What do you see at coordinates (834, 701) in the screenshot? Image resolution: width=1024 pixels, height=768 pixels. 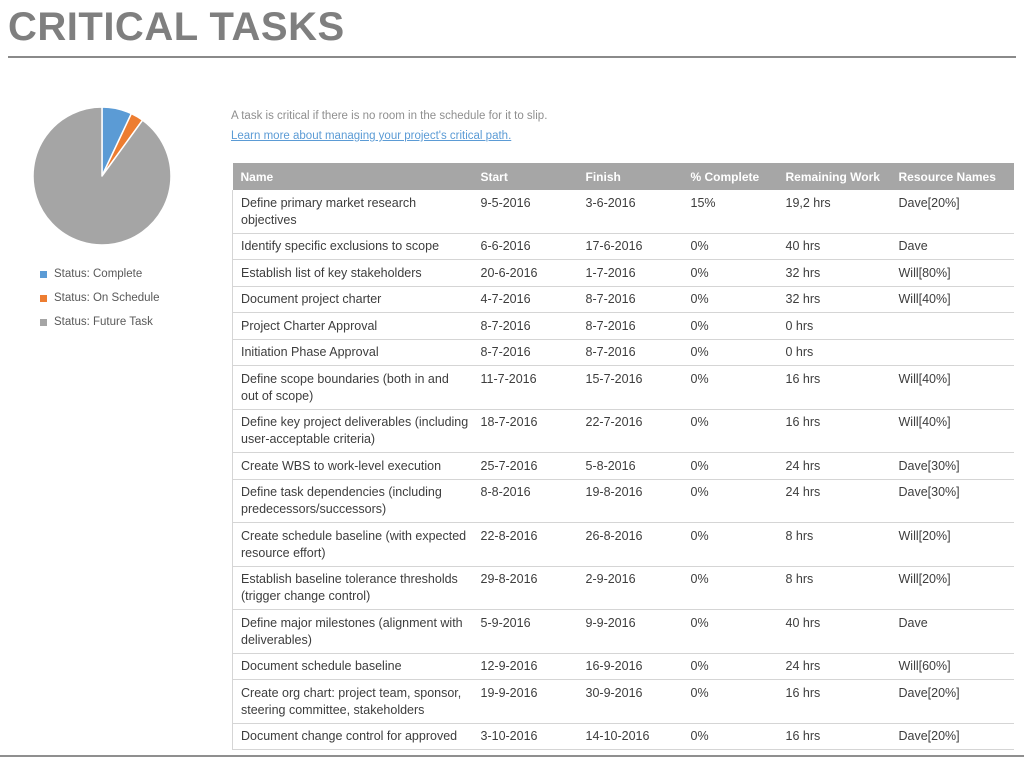 I see `cell: 16 hrs` at bounding box center [834, 701].